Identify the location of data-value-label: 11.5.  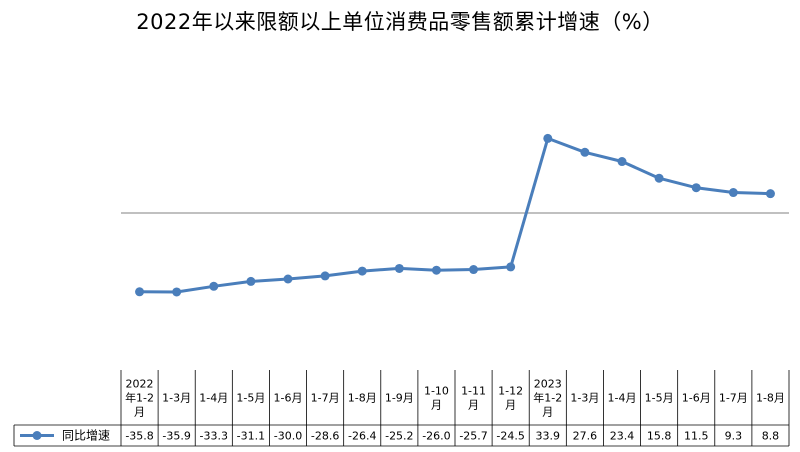
(696, 436).